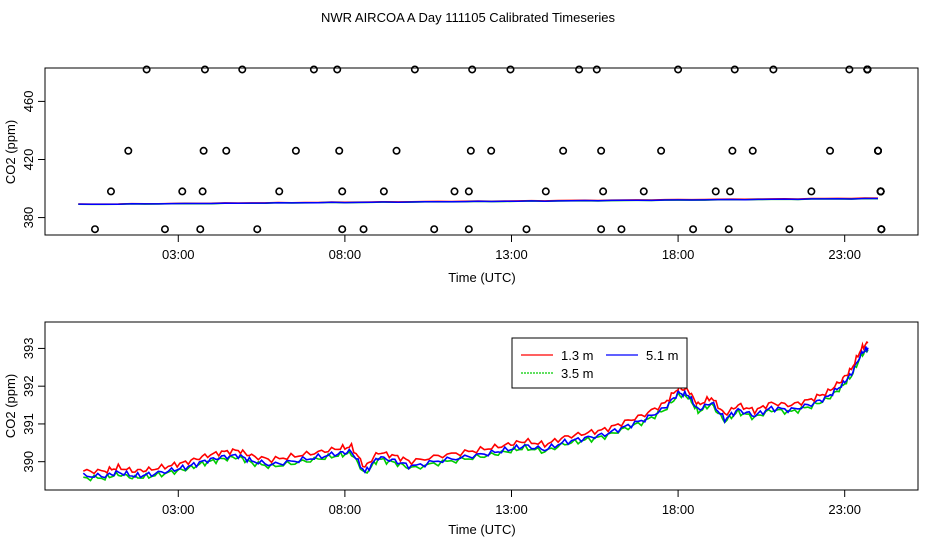  What do you see at coordinates (844, 509) in the screenshot?
I see `bottom-x-tick-label: 23:00` at bounding box center [844, 509].